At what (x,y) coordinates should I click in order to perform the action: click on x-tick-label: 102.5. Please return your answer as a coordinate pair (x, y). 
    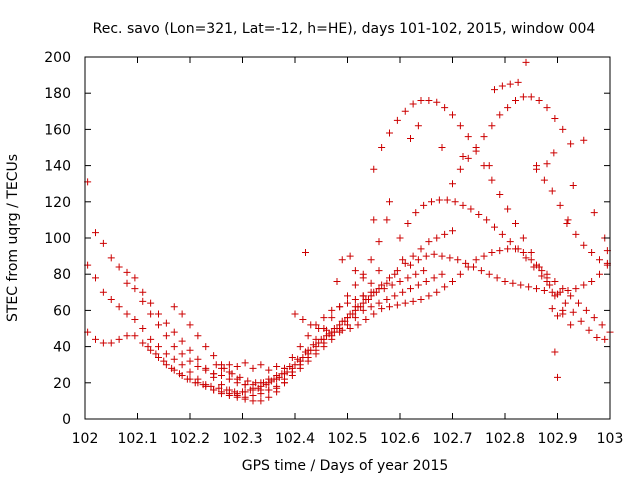
    Looking at the image, I should click on (347, 439).